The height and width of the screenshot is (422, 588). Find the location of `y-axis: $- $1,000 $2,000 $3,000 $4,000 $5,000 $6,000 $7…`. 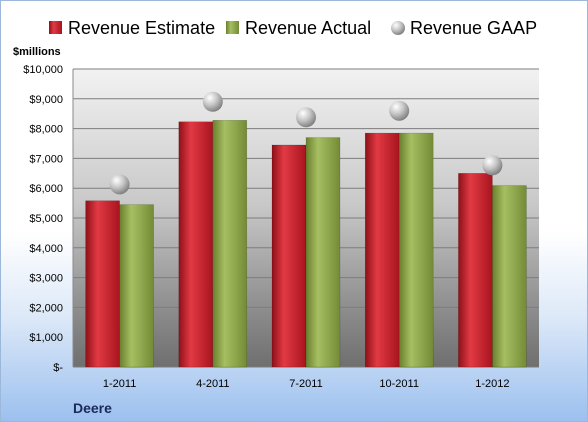

y-axis: $- $1,000 $2,000 $3,000 $4,000 $5,000 $6,000 $7… is located at coordinates (48, 219).